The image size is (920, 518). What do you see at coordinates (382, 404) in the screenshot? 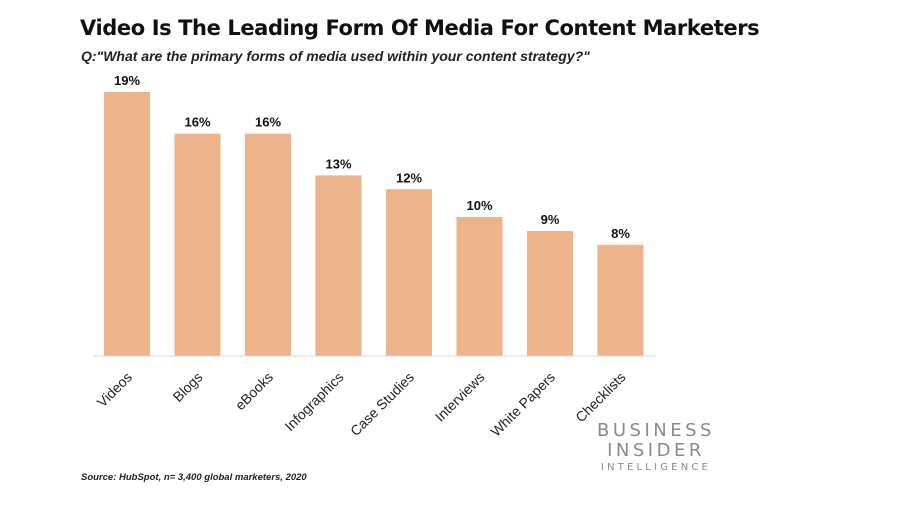
I see `x-tick-label-case-studies: Case Studies` at bounding box center [382, 404].